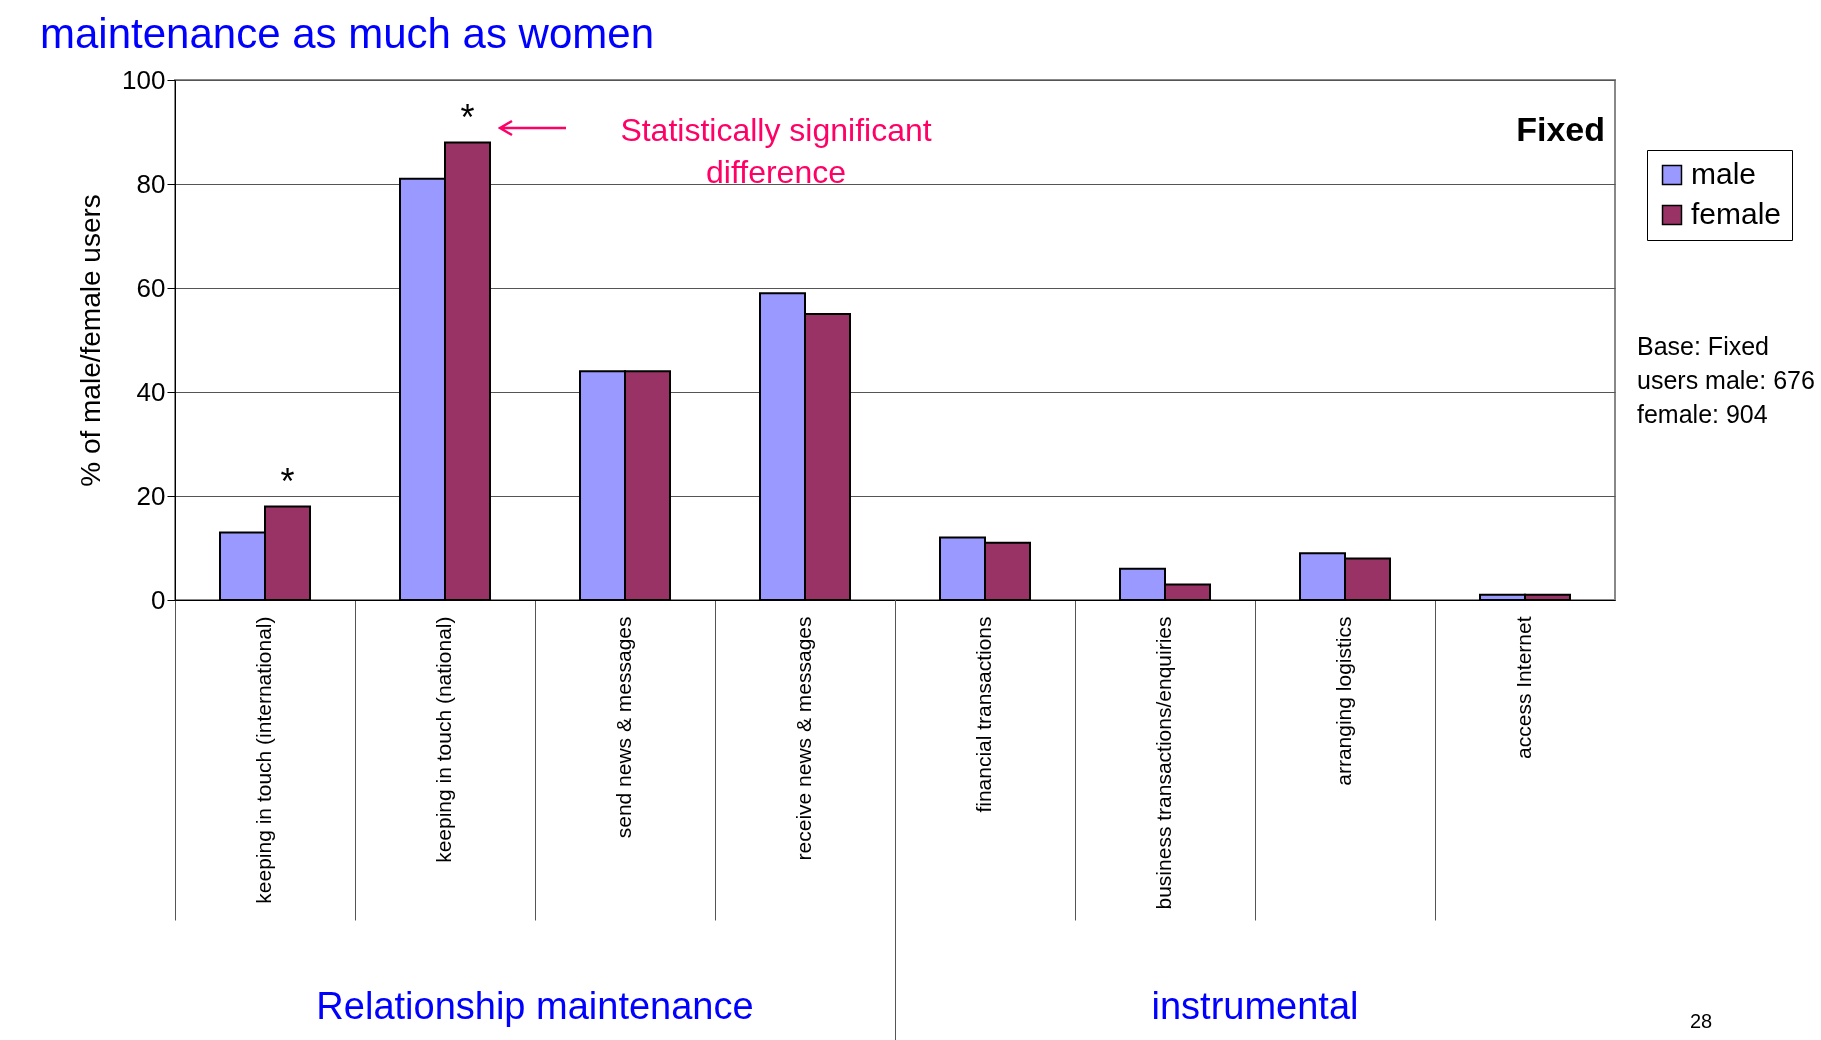 The height and width of the screenshot is (1040, 1821). What do you see at coordinates (158, 599) in the screenshot?
I see `y-tick-label: 0` at bounding box center [158, 599].